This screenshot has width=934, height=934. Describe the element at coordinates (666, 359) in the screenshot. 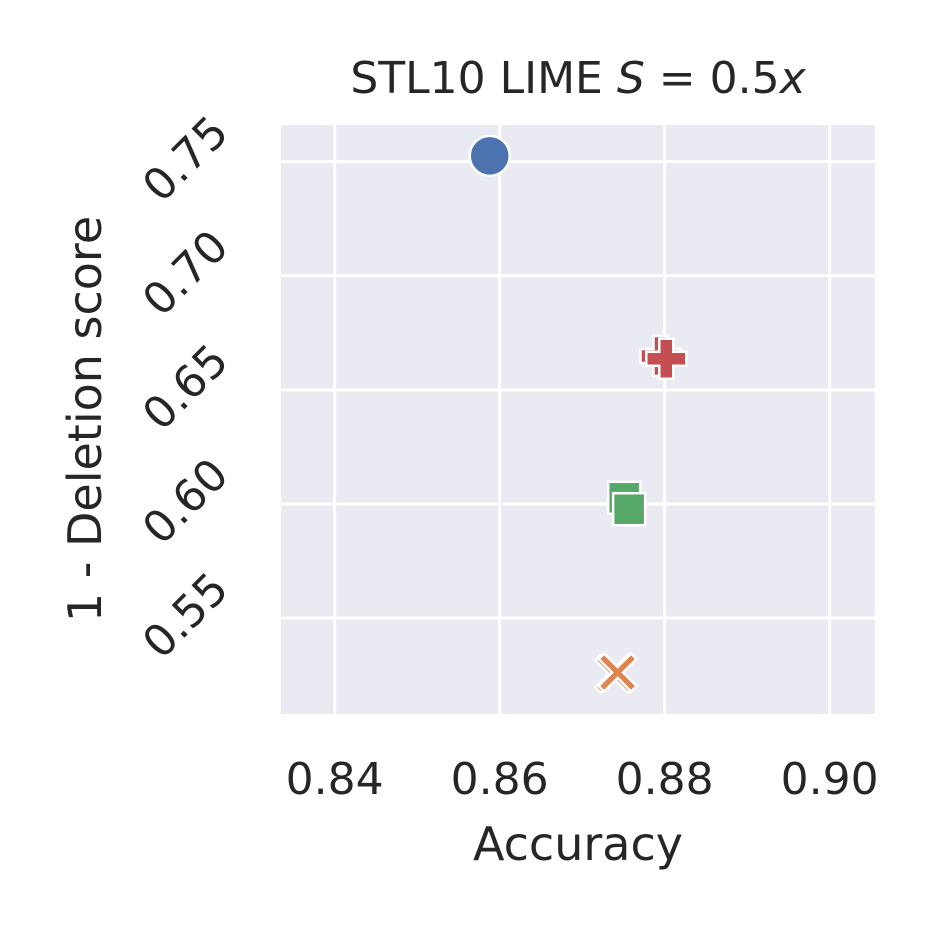

I see `data-point-plus` at that location.